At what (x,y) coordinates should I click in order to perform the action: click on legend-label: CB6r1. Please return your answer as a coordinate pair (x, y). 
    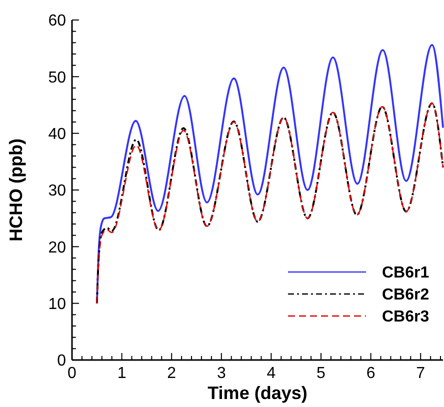
    Looking at the image, I should click on (406, 273).